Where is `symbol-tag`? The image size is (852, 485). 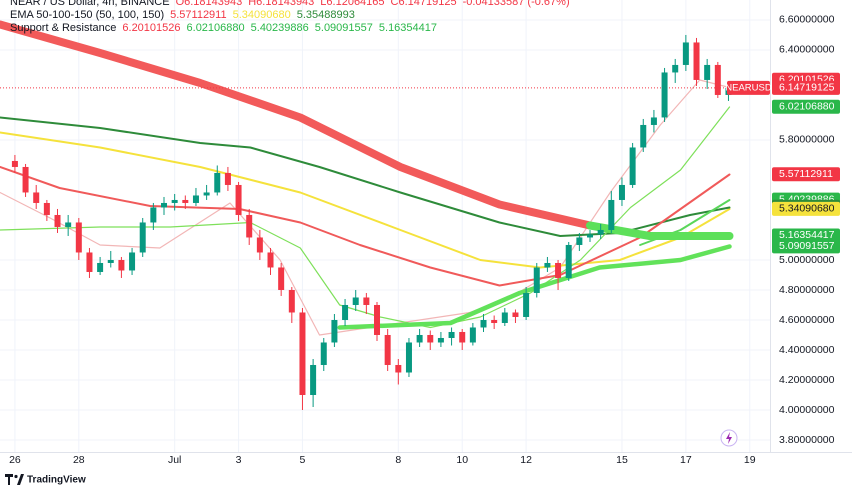 symbol-tag is located at coordinates (748, 87).